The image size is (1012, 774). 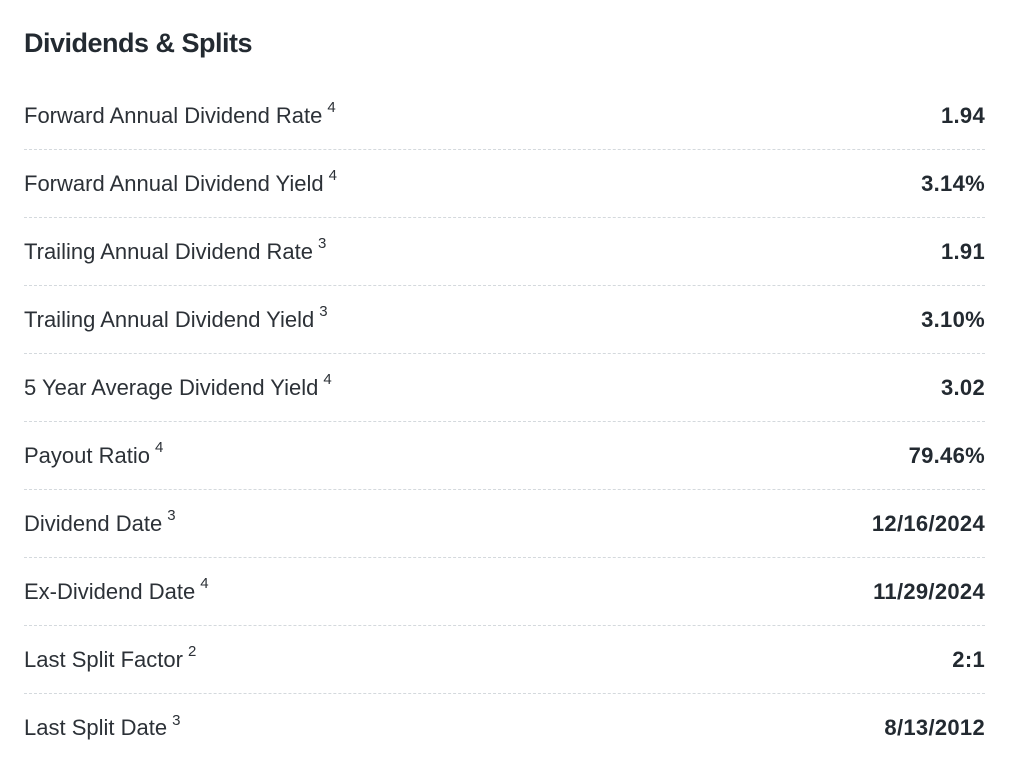 I want to click on metric-label: Dividend Date 3, so click(x=100, y=522).